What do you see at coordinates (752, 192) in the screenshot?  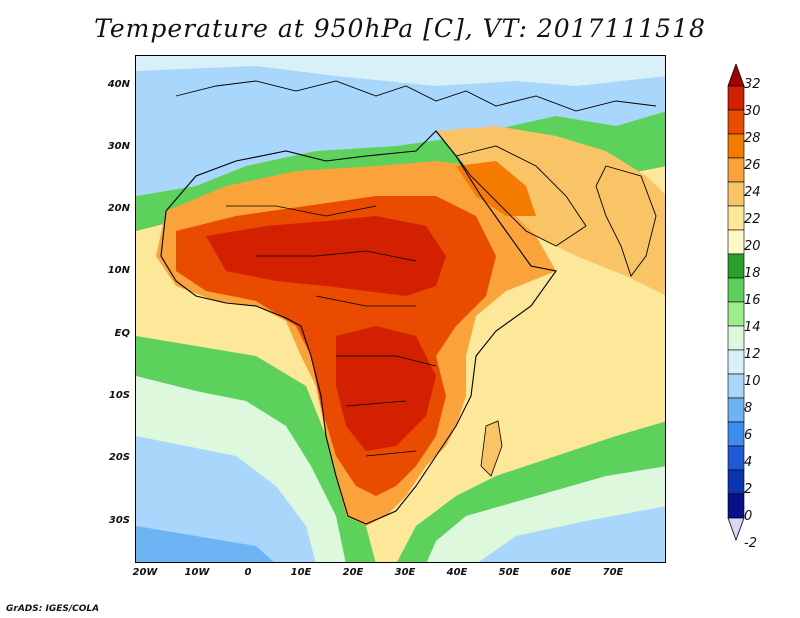 I see `cbar-label-24: 24` at bounding box center [752, 192].